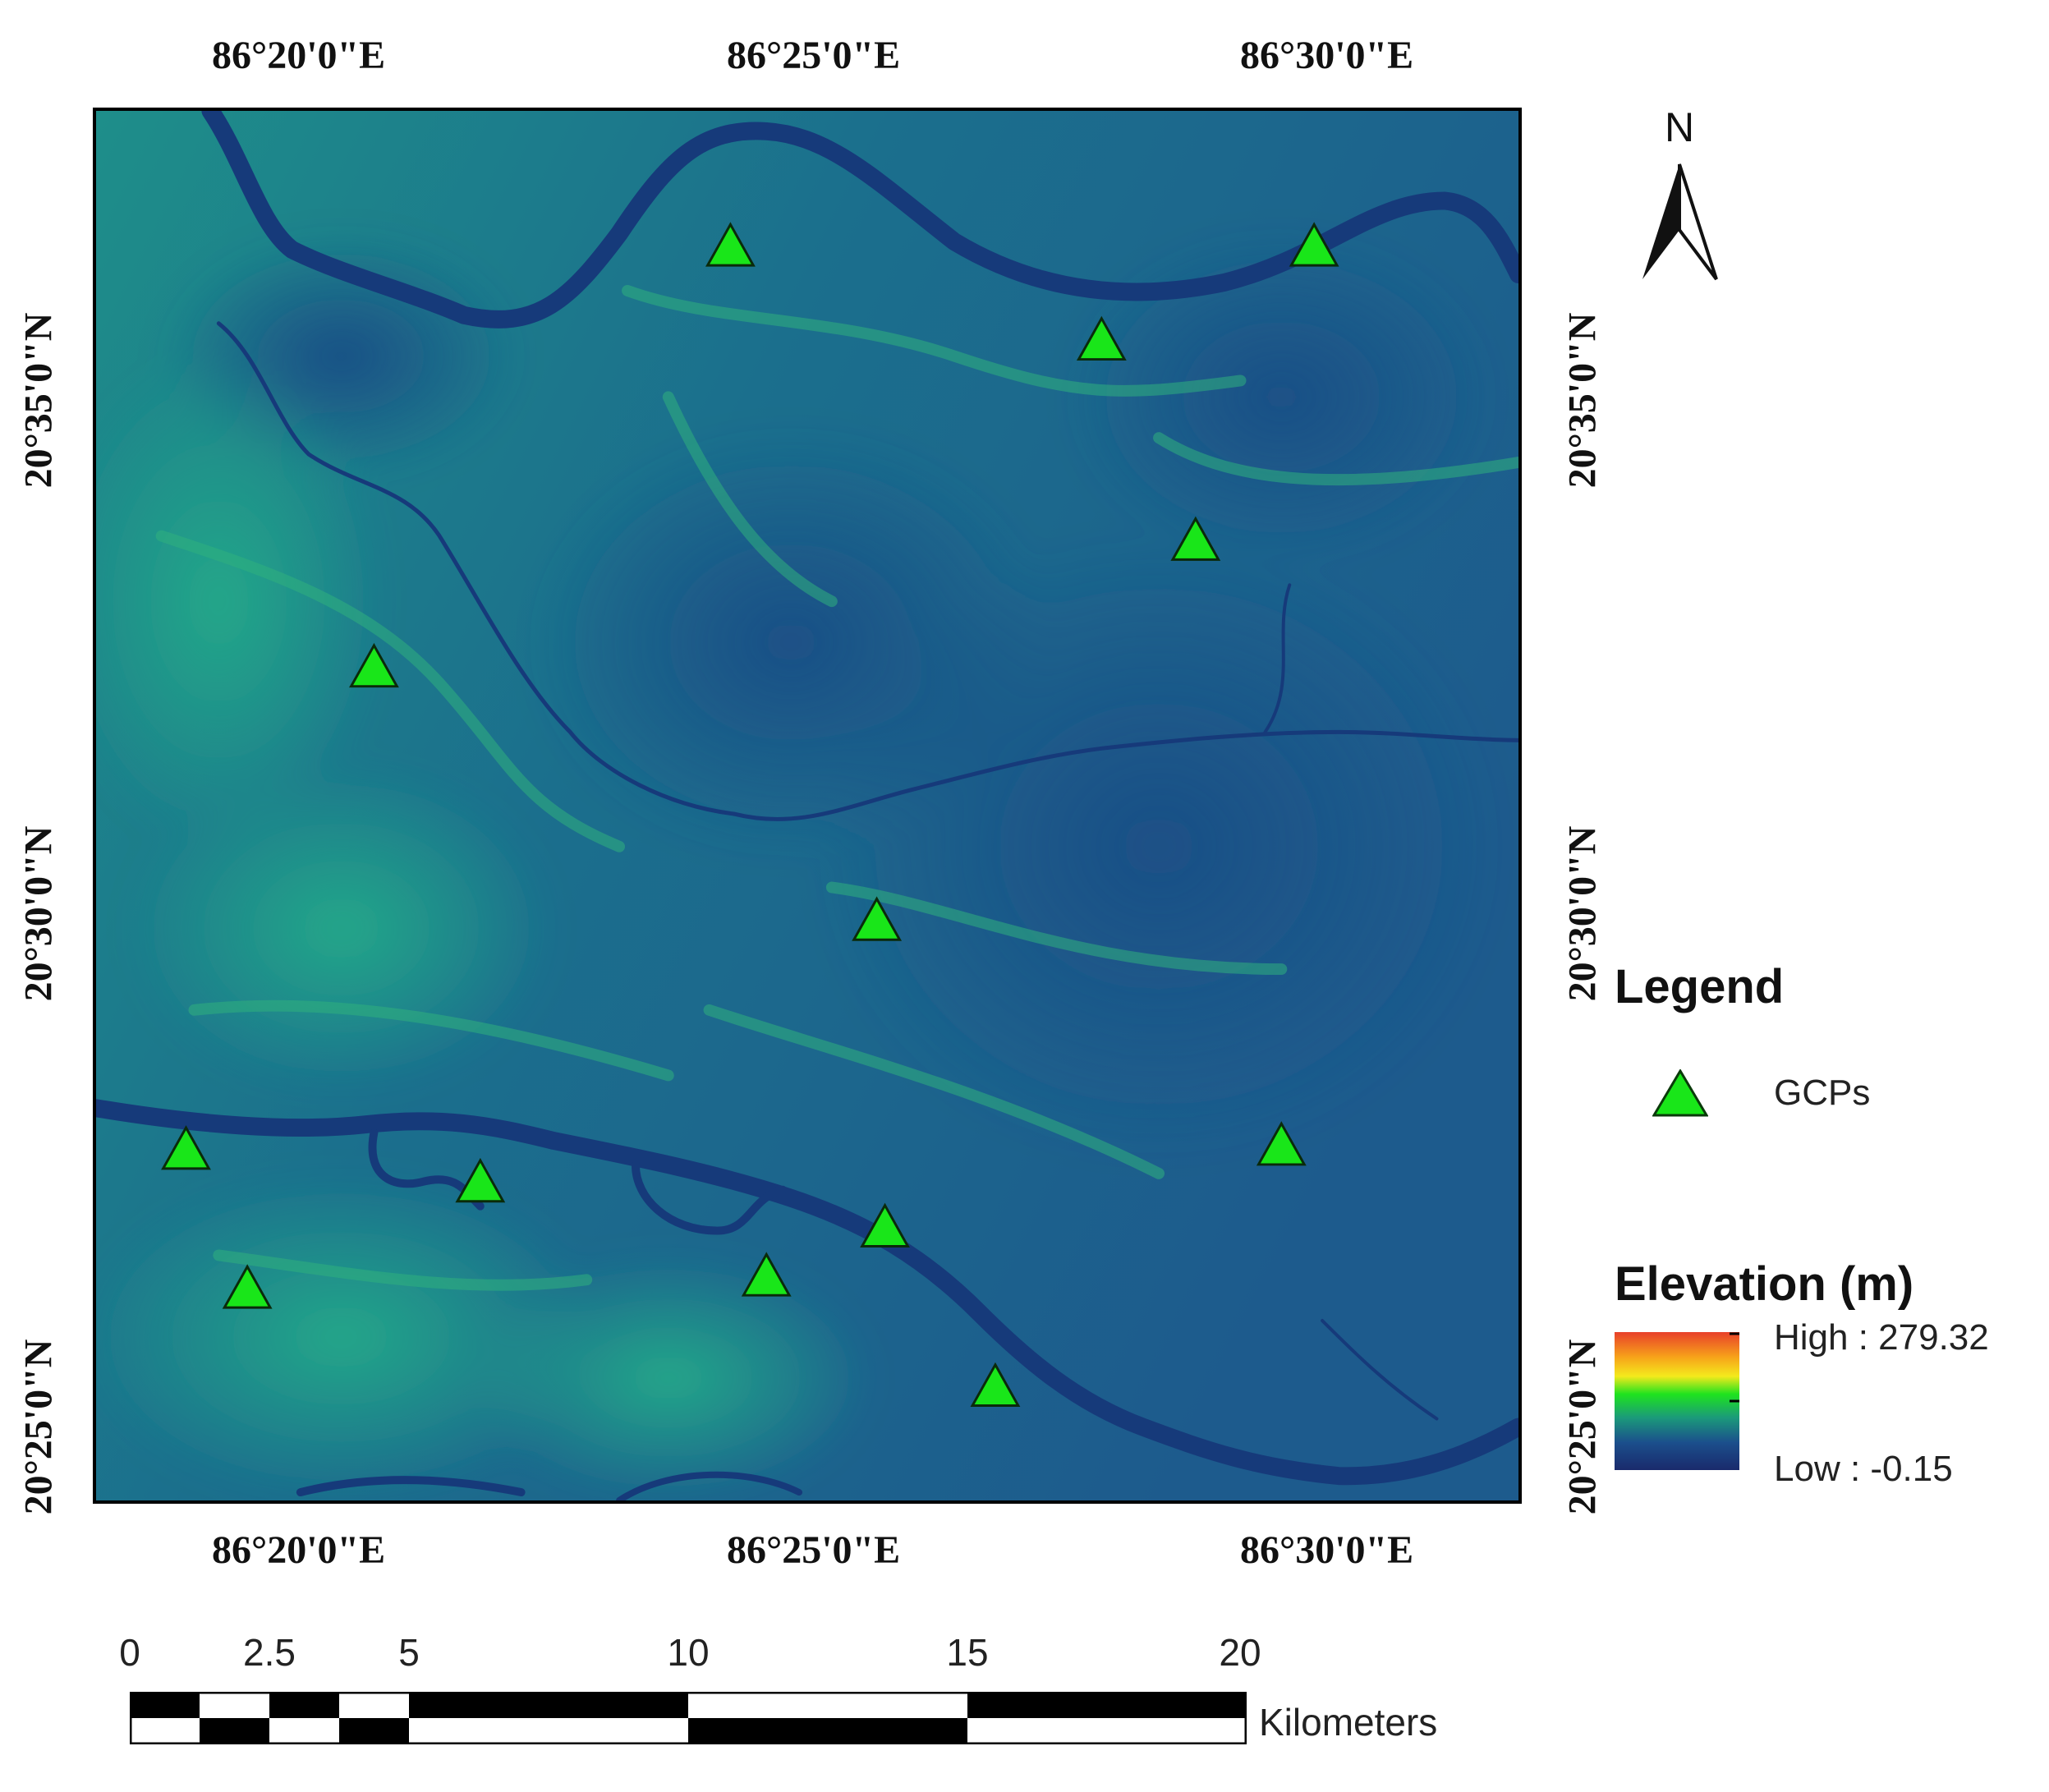 The height and width of the screenshot is (1792, 2049). What do you see at coordinates (130, 1653) in the screenshot?
I see `scale-tick-0: 0` at bounding box center [130, 1653].